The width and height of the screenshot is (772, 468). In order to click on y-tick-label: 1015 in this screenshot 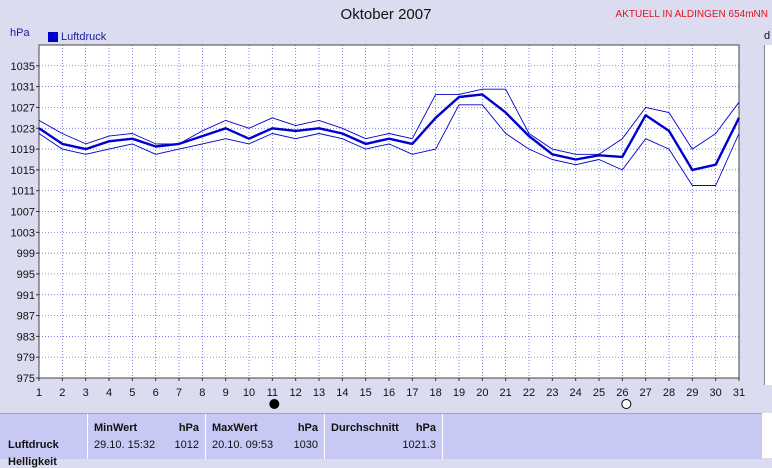, I will do `click(23, 171)`.